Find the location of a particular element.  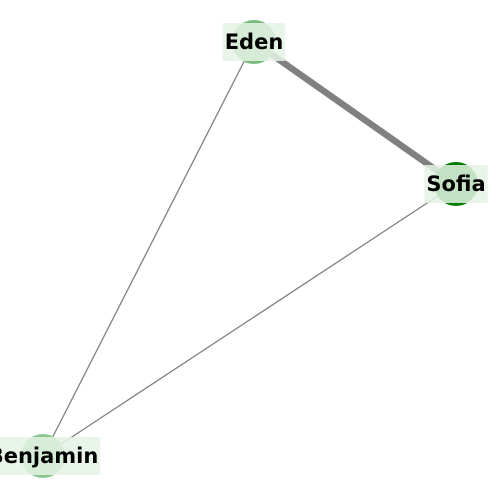

node-eden: Eden is located at coordinates (254, 42).